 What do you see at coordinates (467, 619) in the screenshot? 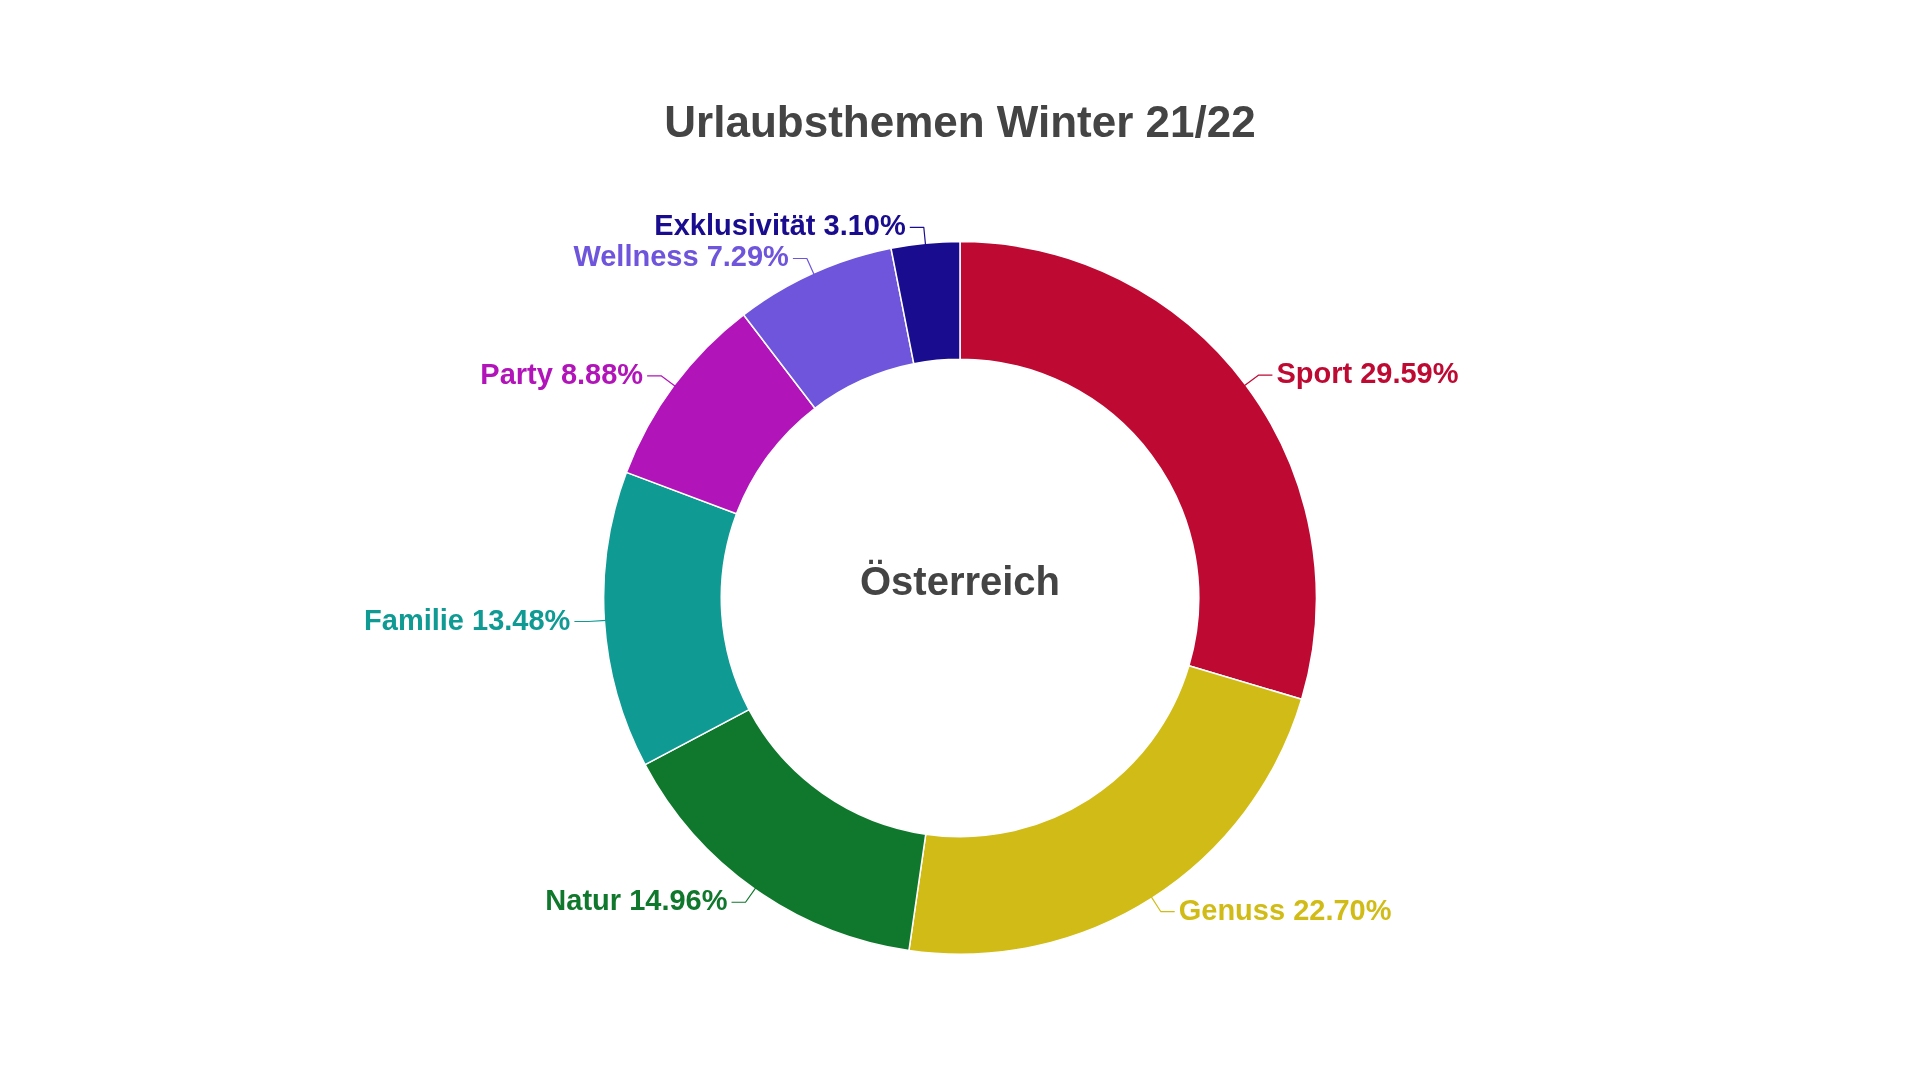
I see `slice-label: Familie 13.48%` at bounding box center [467, 619].